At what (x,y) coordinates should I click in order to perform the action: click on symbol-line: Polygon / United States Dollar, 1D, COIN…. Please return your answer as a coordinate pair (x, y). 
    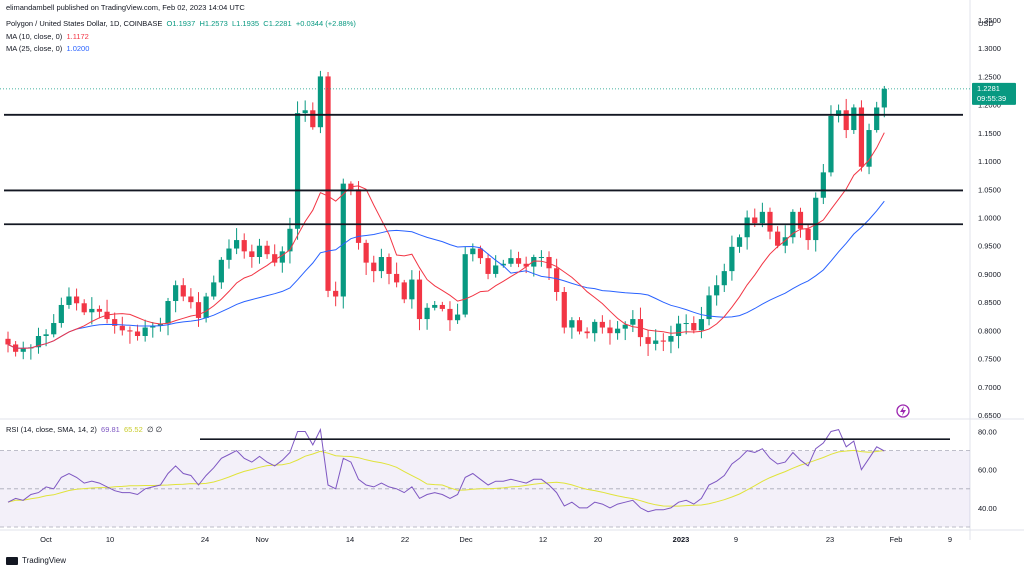
    Looking at the image, I should click on (181, 23).